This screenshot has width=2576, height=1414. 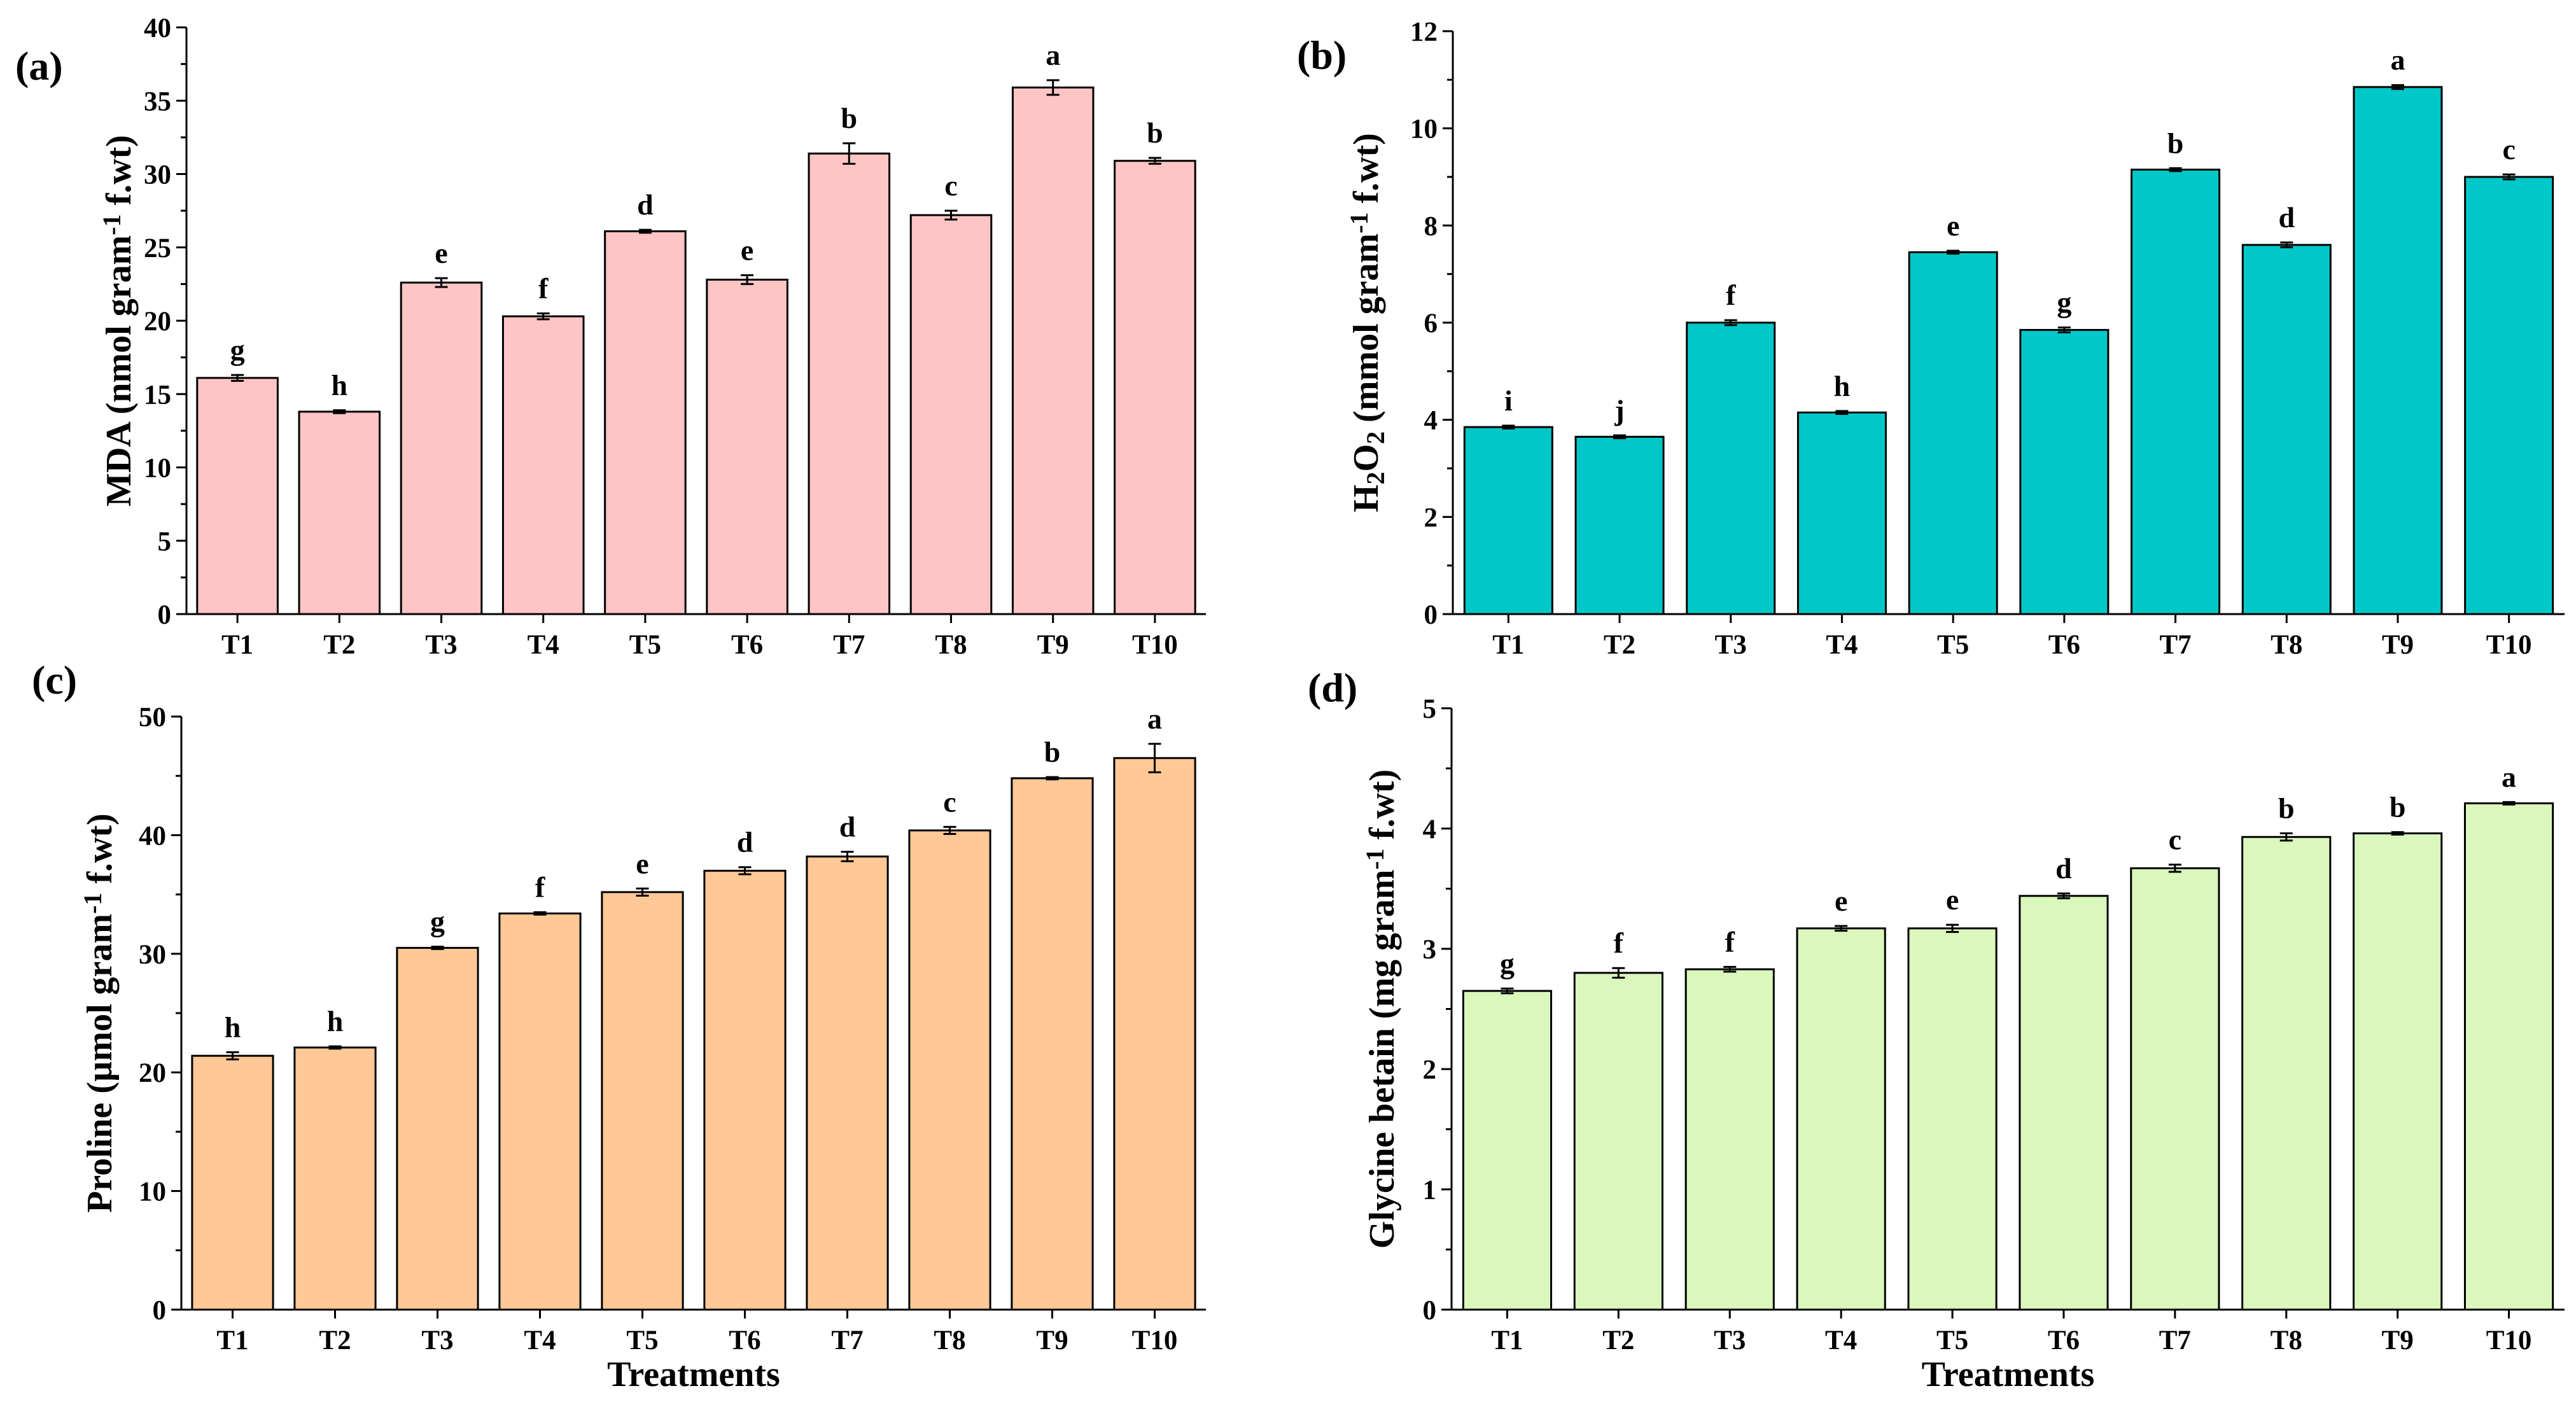 What do you see at coordinates (1431, 226) in the screenshot?
I see `y-tick-label: 8` at bounding box center [1431, 226].